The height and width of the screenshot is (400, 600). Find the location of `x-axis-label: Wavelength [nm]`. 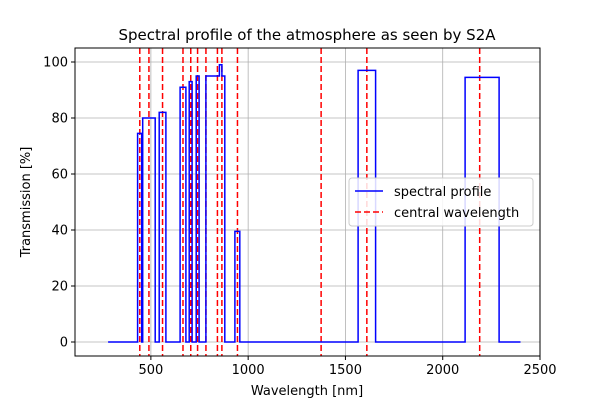

x-axis-label: Wavelength [nm] is located at coordinates (307, 391).